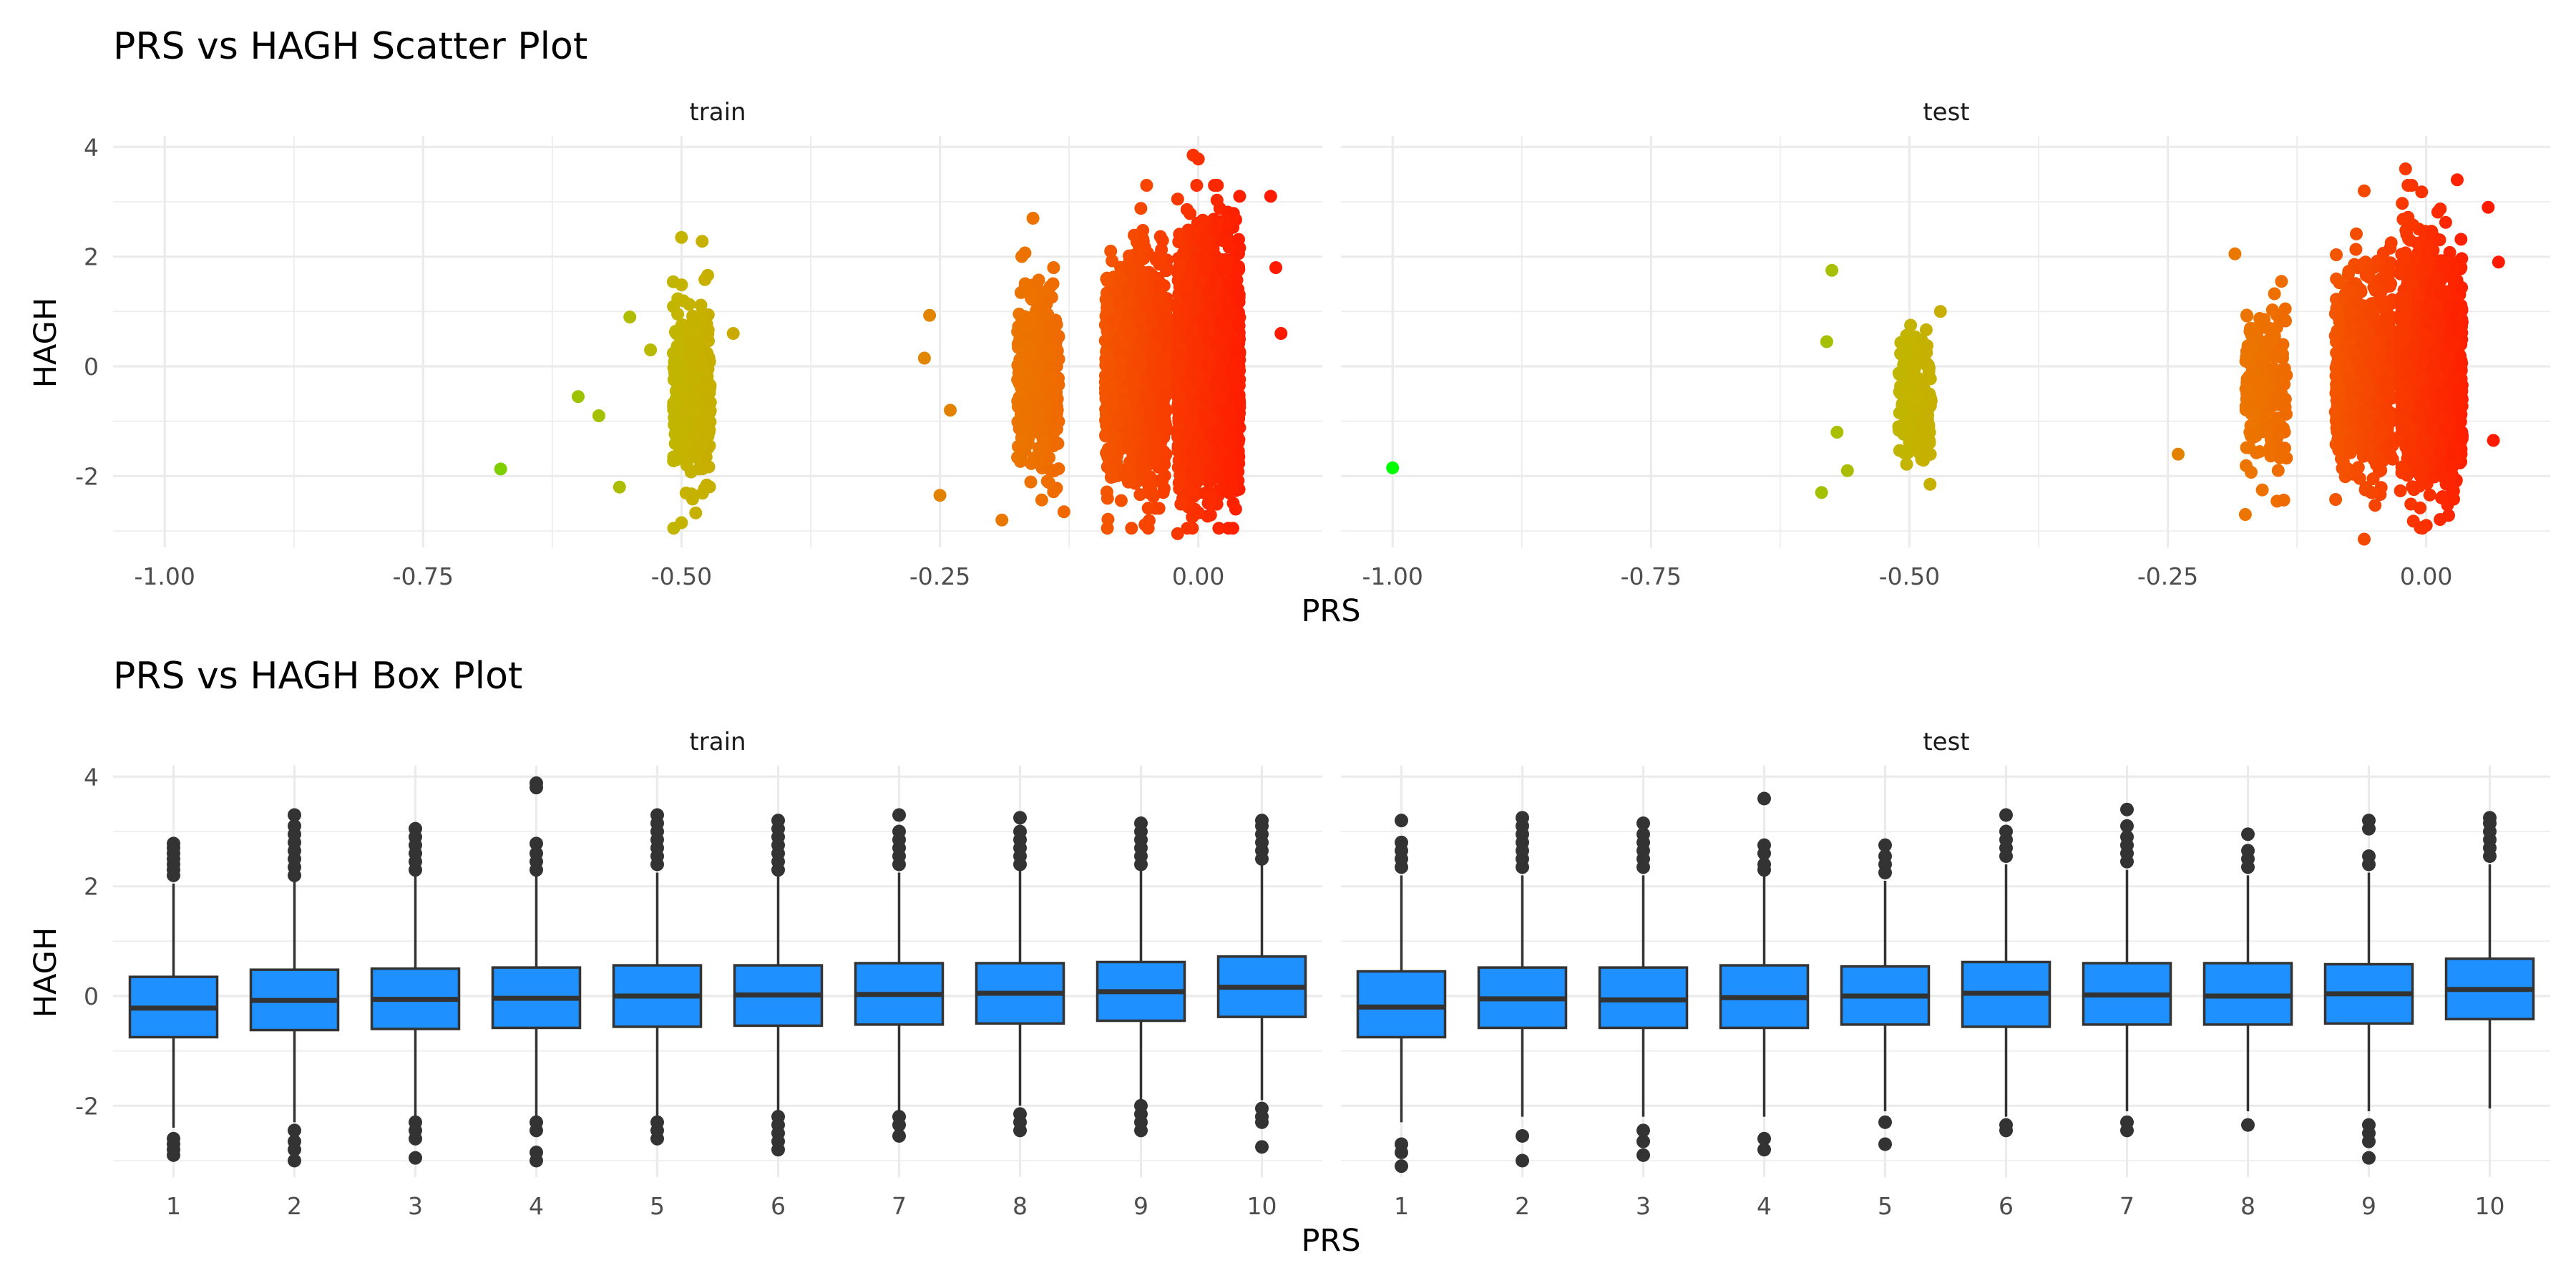 This screenshot has width=2576, height=1288. What do you see at coordinates (1946, 112) in the screenshot?
I see `scatter-strip-test: test` at bounding box center [1946, 112].